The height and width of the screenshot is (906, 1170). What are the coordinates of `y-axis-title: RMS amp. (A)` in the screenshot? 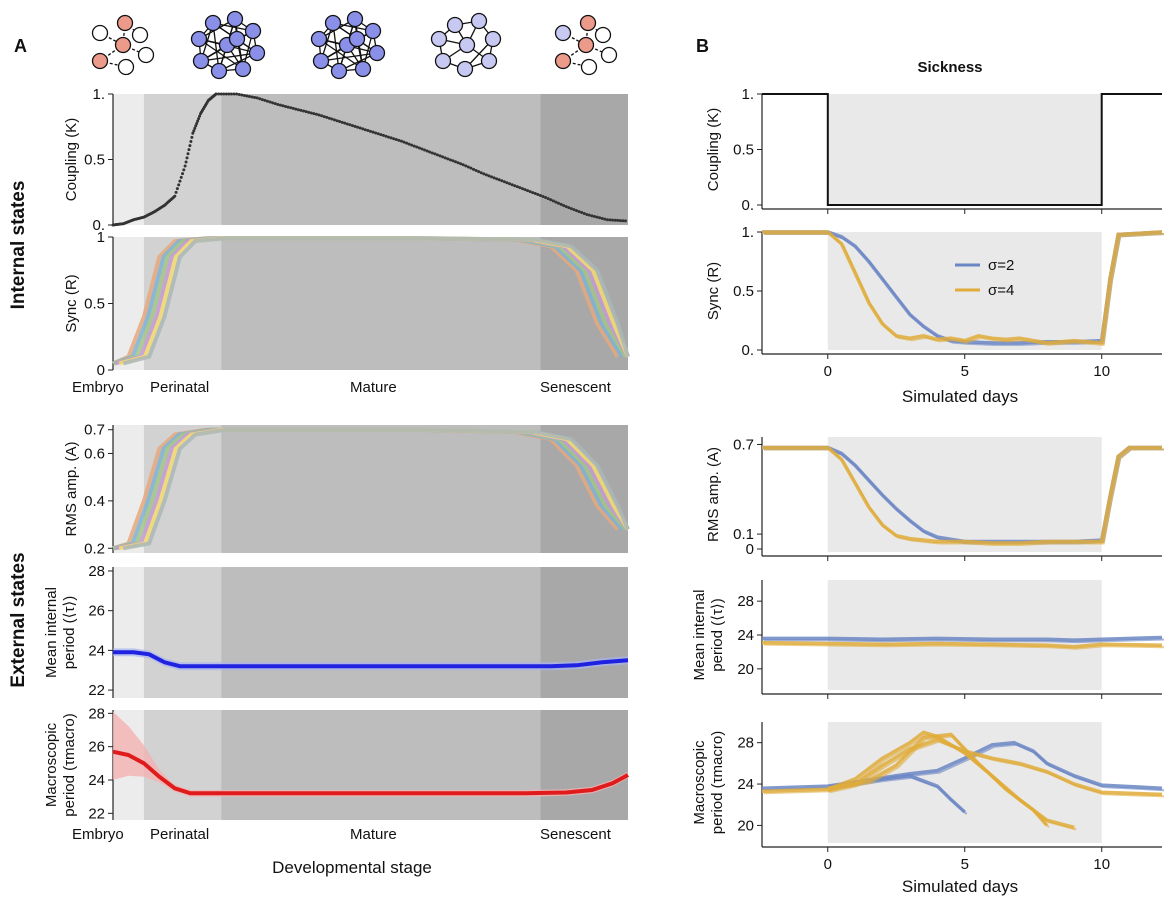 It's located at (71, 488).